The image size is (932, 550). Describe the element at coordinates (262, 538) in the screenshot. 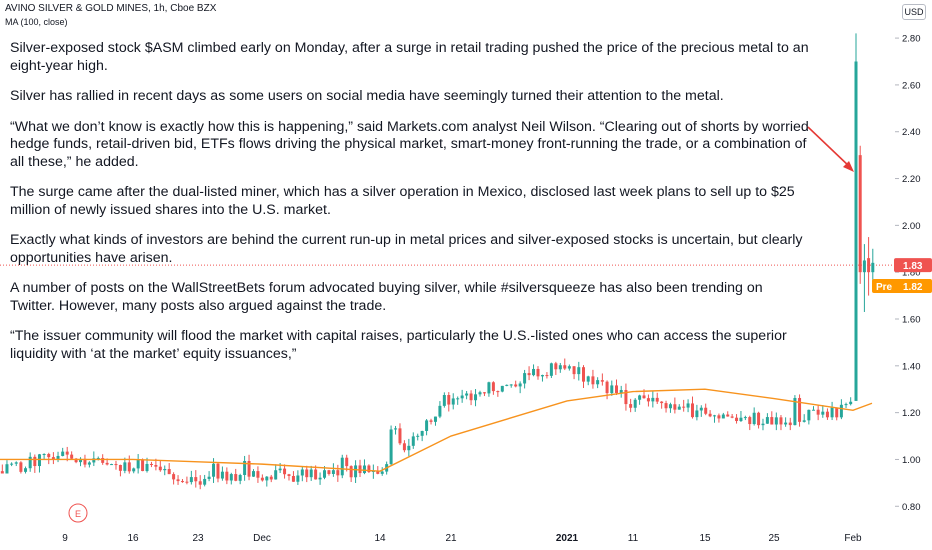

I see `x-tick-label: Dec` at that location.